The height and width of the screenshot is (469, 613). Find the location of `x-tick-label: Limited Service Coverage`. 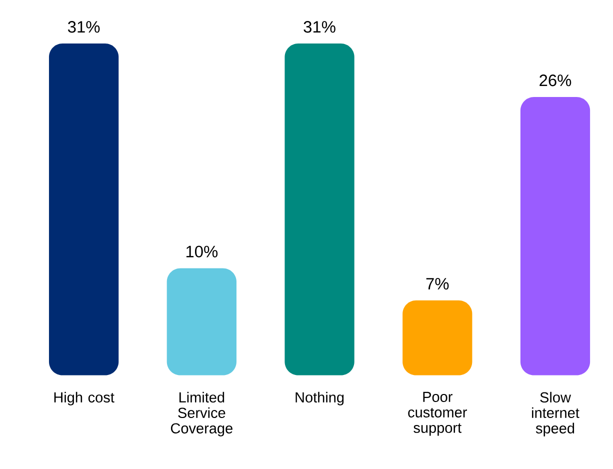

x-tick-label: Limited Service Coverage is located at coordinates (201, 414).